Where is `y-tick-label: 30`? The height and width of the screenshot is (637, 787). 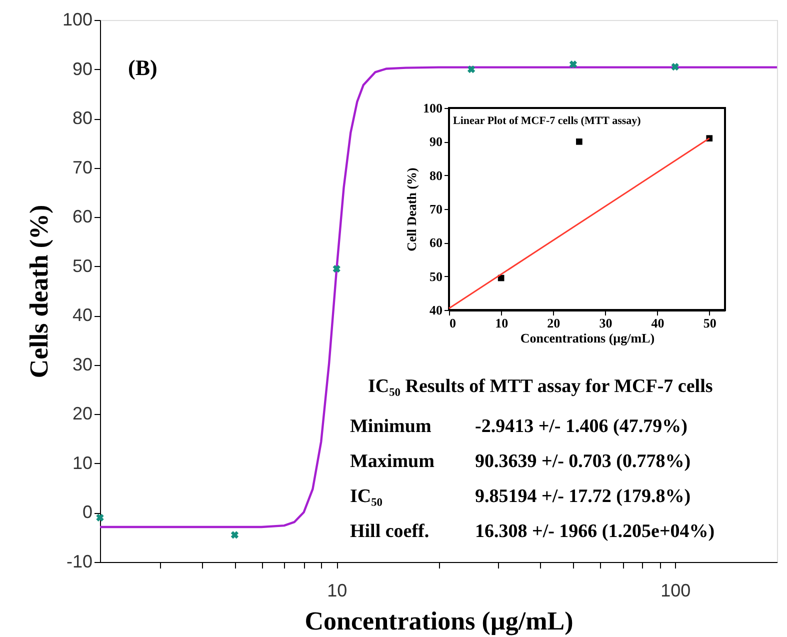
y-tick-label: 30 is located at coordinates (82, 364).